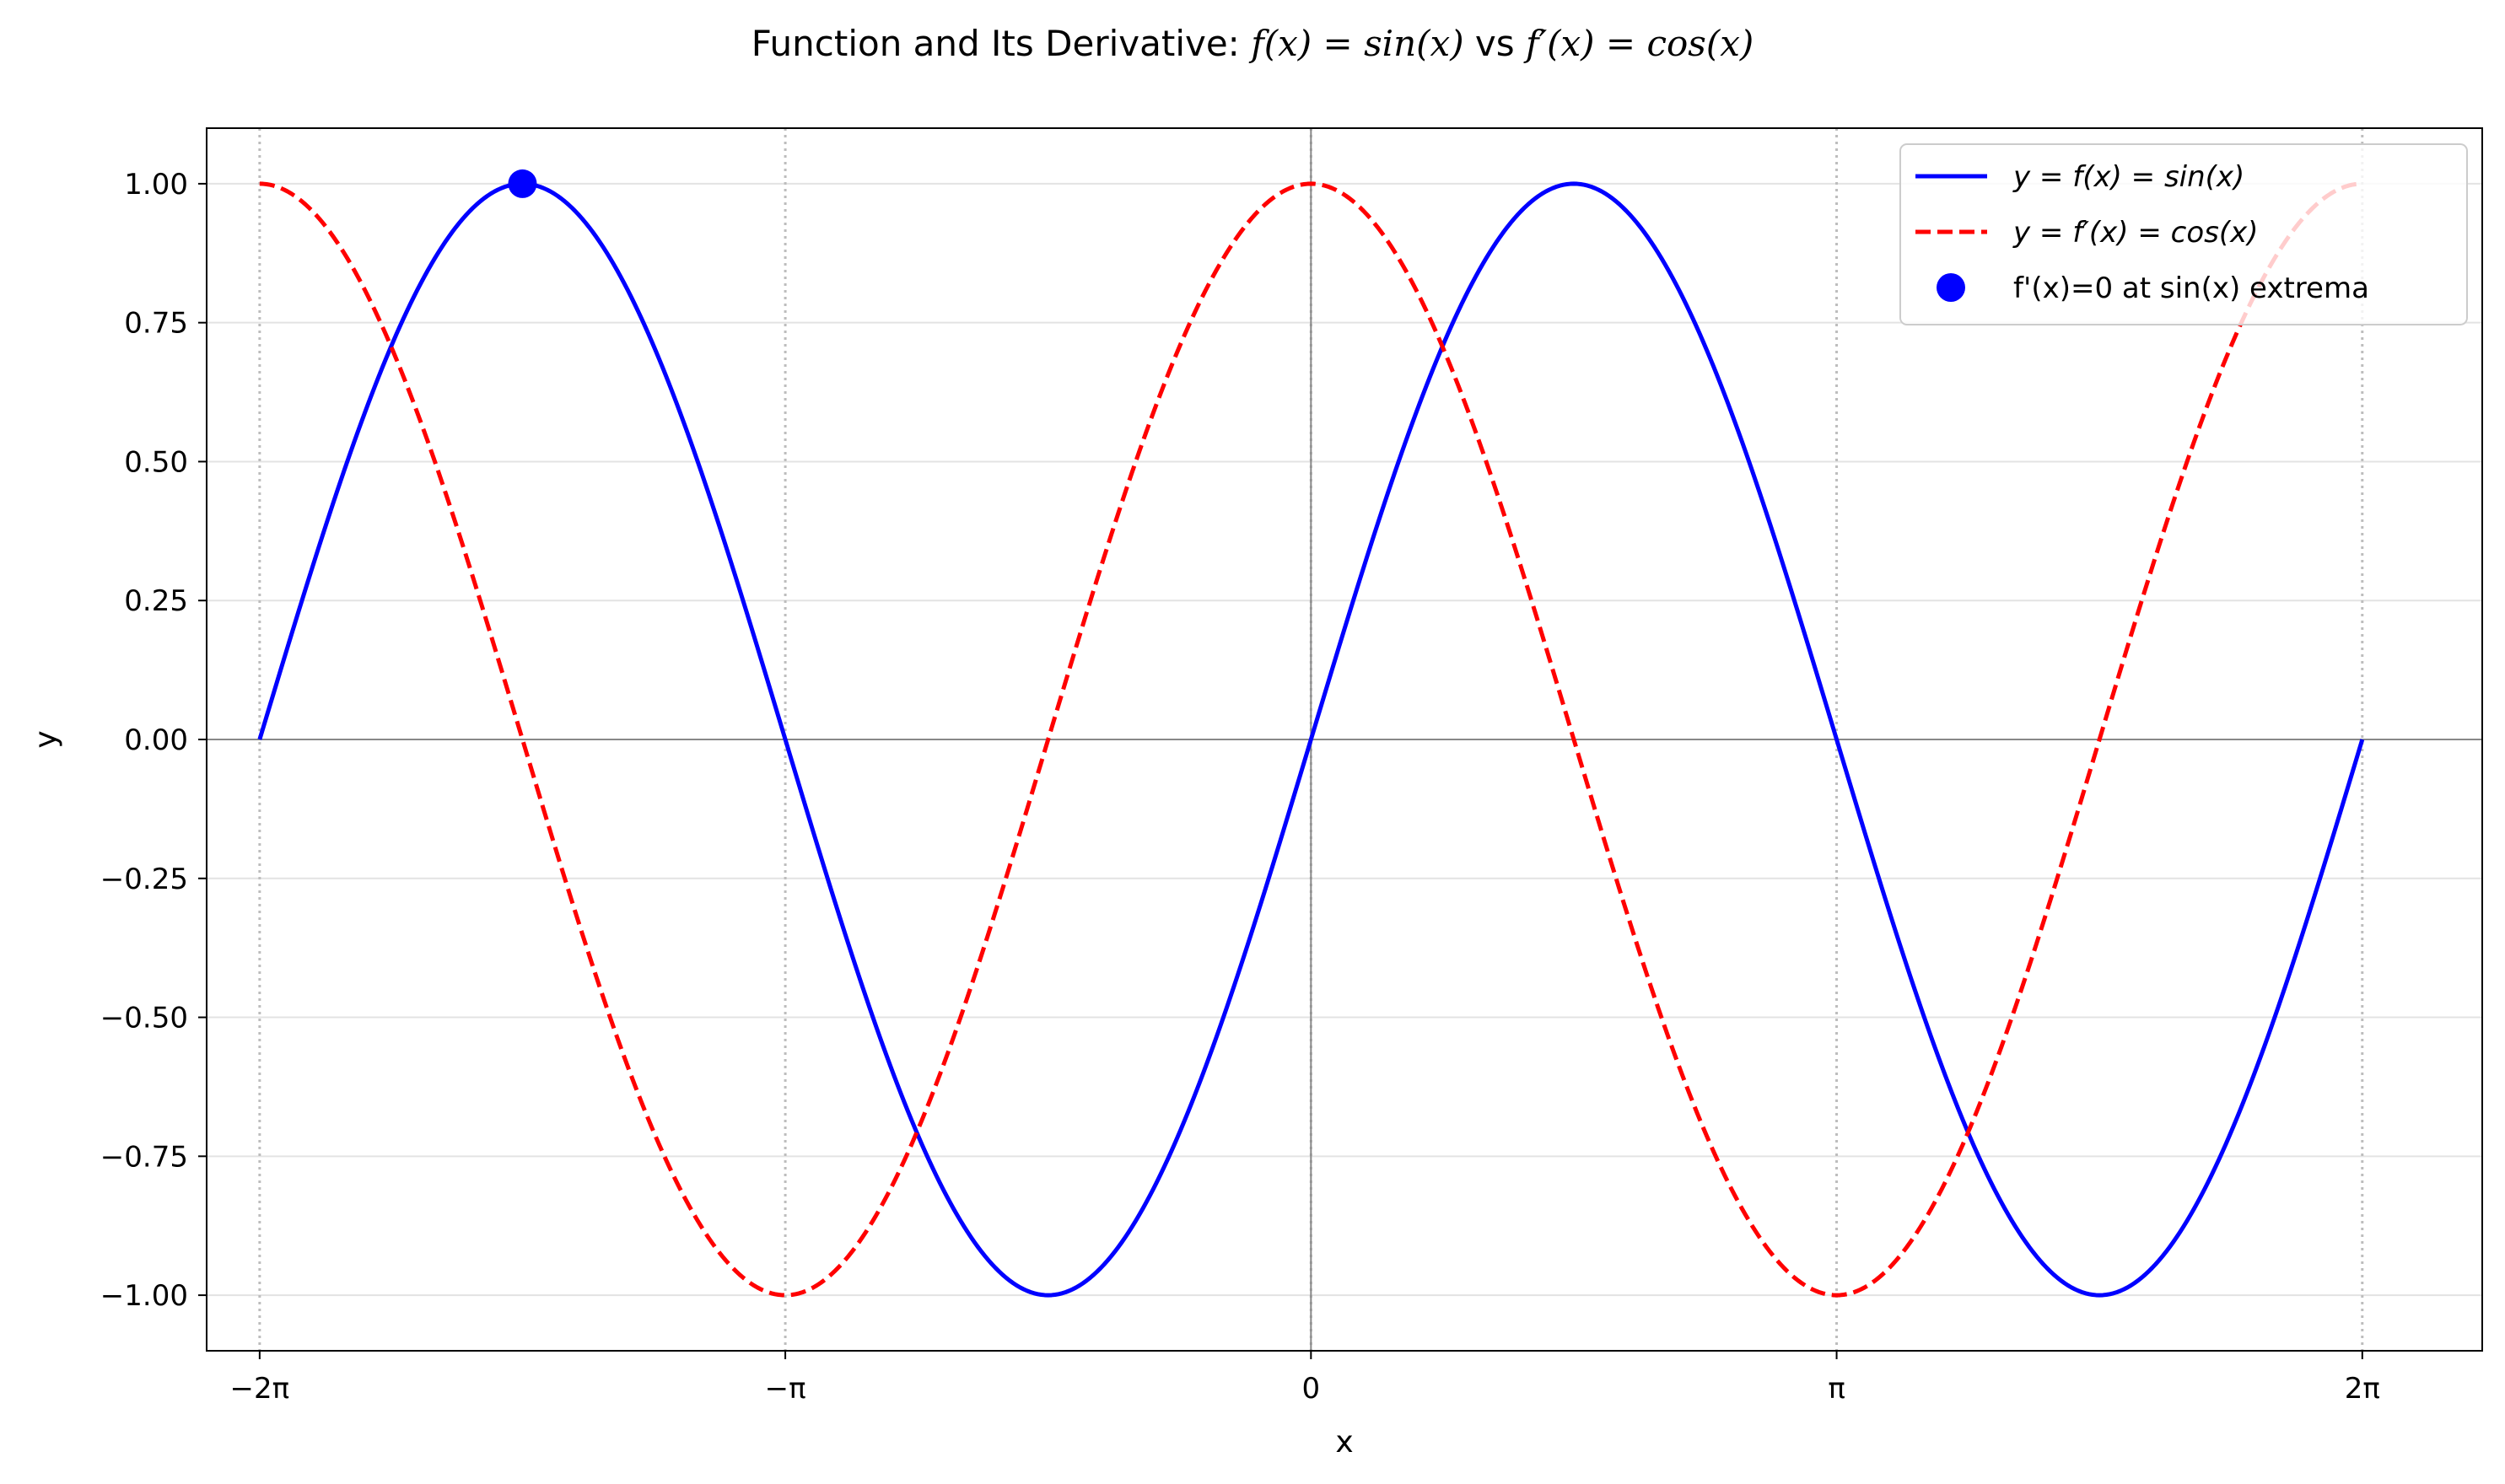 Image resolution: width=2505 pixels, height=1484 pixels. What do you see at coordinates (1002, 43) in the screenshot?
I see `title-prefix: Function and Its Derivative:` at bounding box center [1002, 43].